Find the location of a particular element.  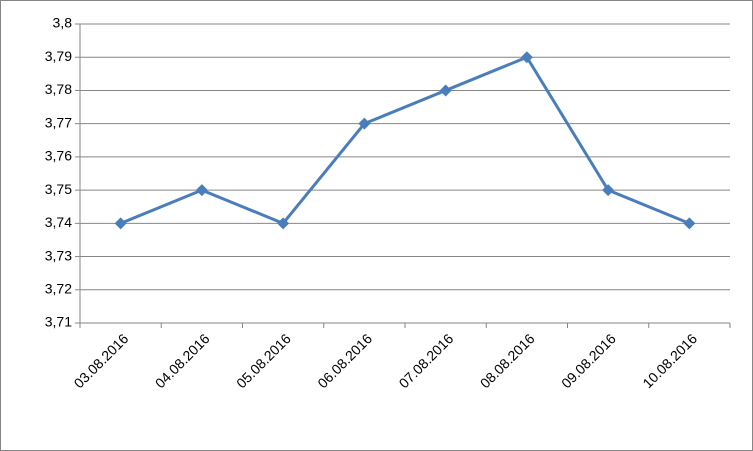

y-tick-label: 3,75 is located at coordinates (58, 189).